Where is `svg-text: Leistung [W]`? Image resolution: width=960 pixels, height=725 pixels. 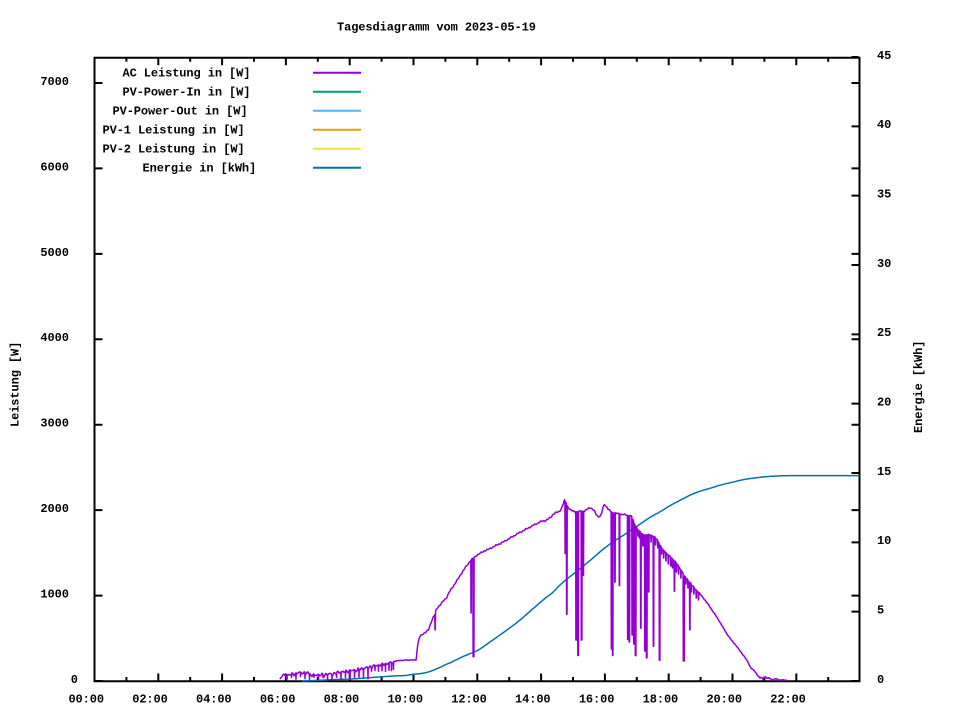 svg-text: Leistung [W] is located at coordinates (16, 384).